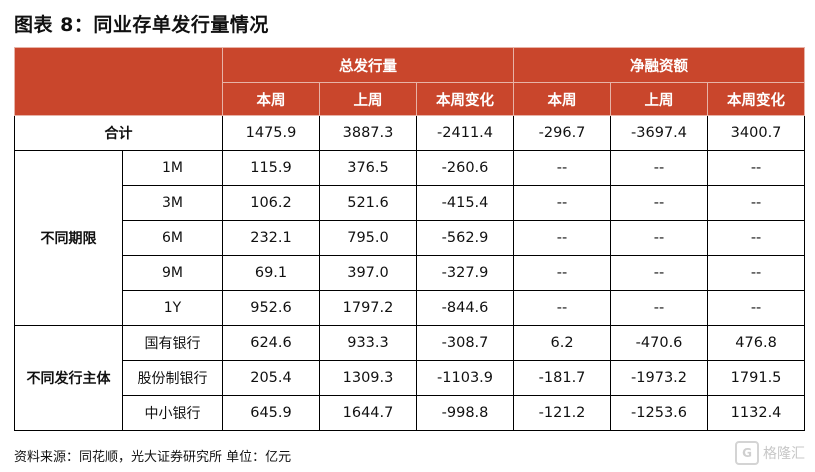 The image size is (815, 472). What do you see at coordinates (659, 65) in the screenshot?
I see `header-net-financing: 净融资额` at bounding box center [659, 65].